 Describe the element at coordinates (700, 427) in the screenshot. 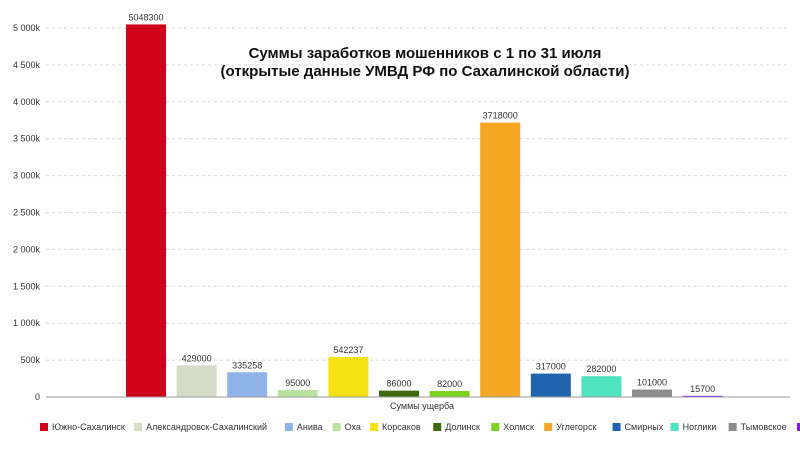

I see `legend-item-label: Ноглики` at that location.